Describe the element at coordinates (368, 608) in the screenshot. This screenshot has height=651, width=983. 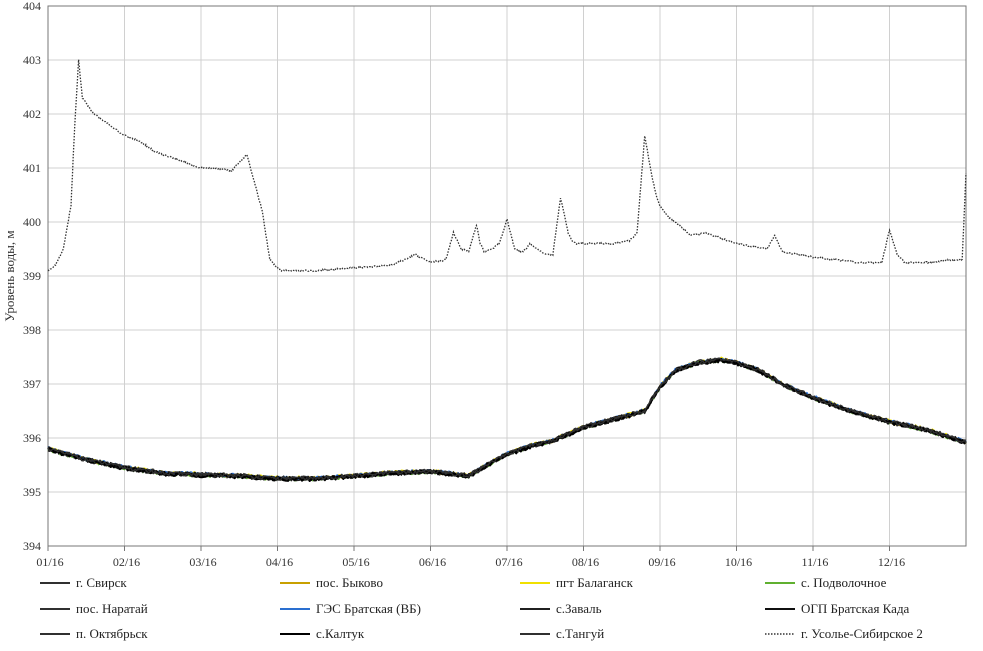
I see `legend-label: ГЭС Братская (ВБ)` at that location.